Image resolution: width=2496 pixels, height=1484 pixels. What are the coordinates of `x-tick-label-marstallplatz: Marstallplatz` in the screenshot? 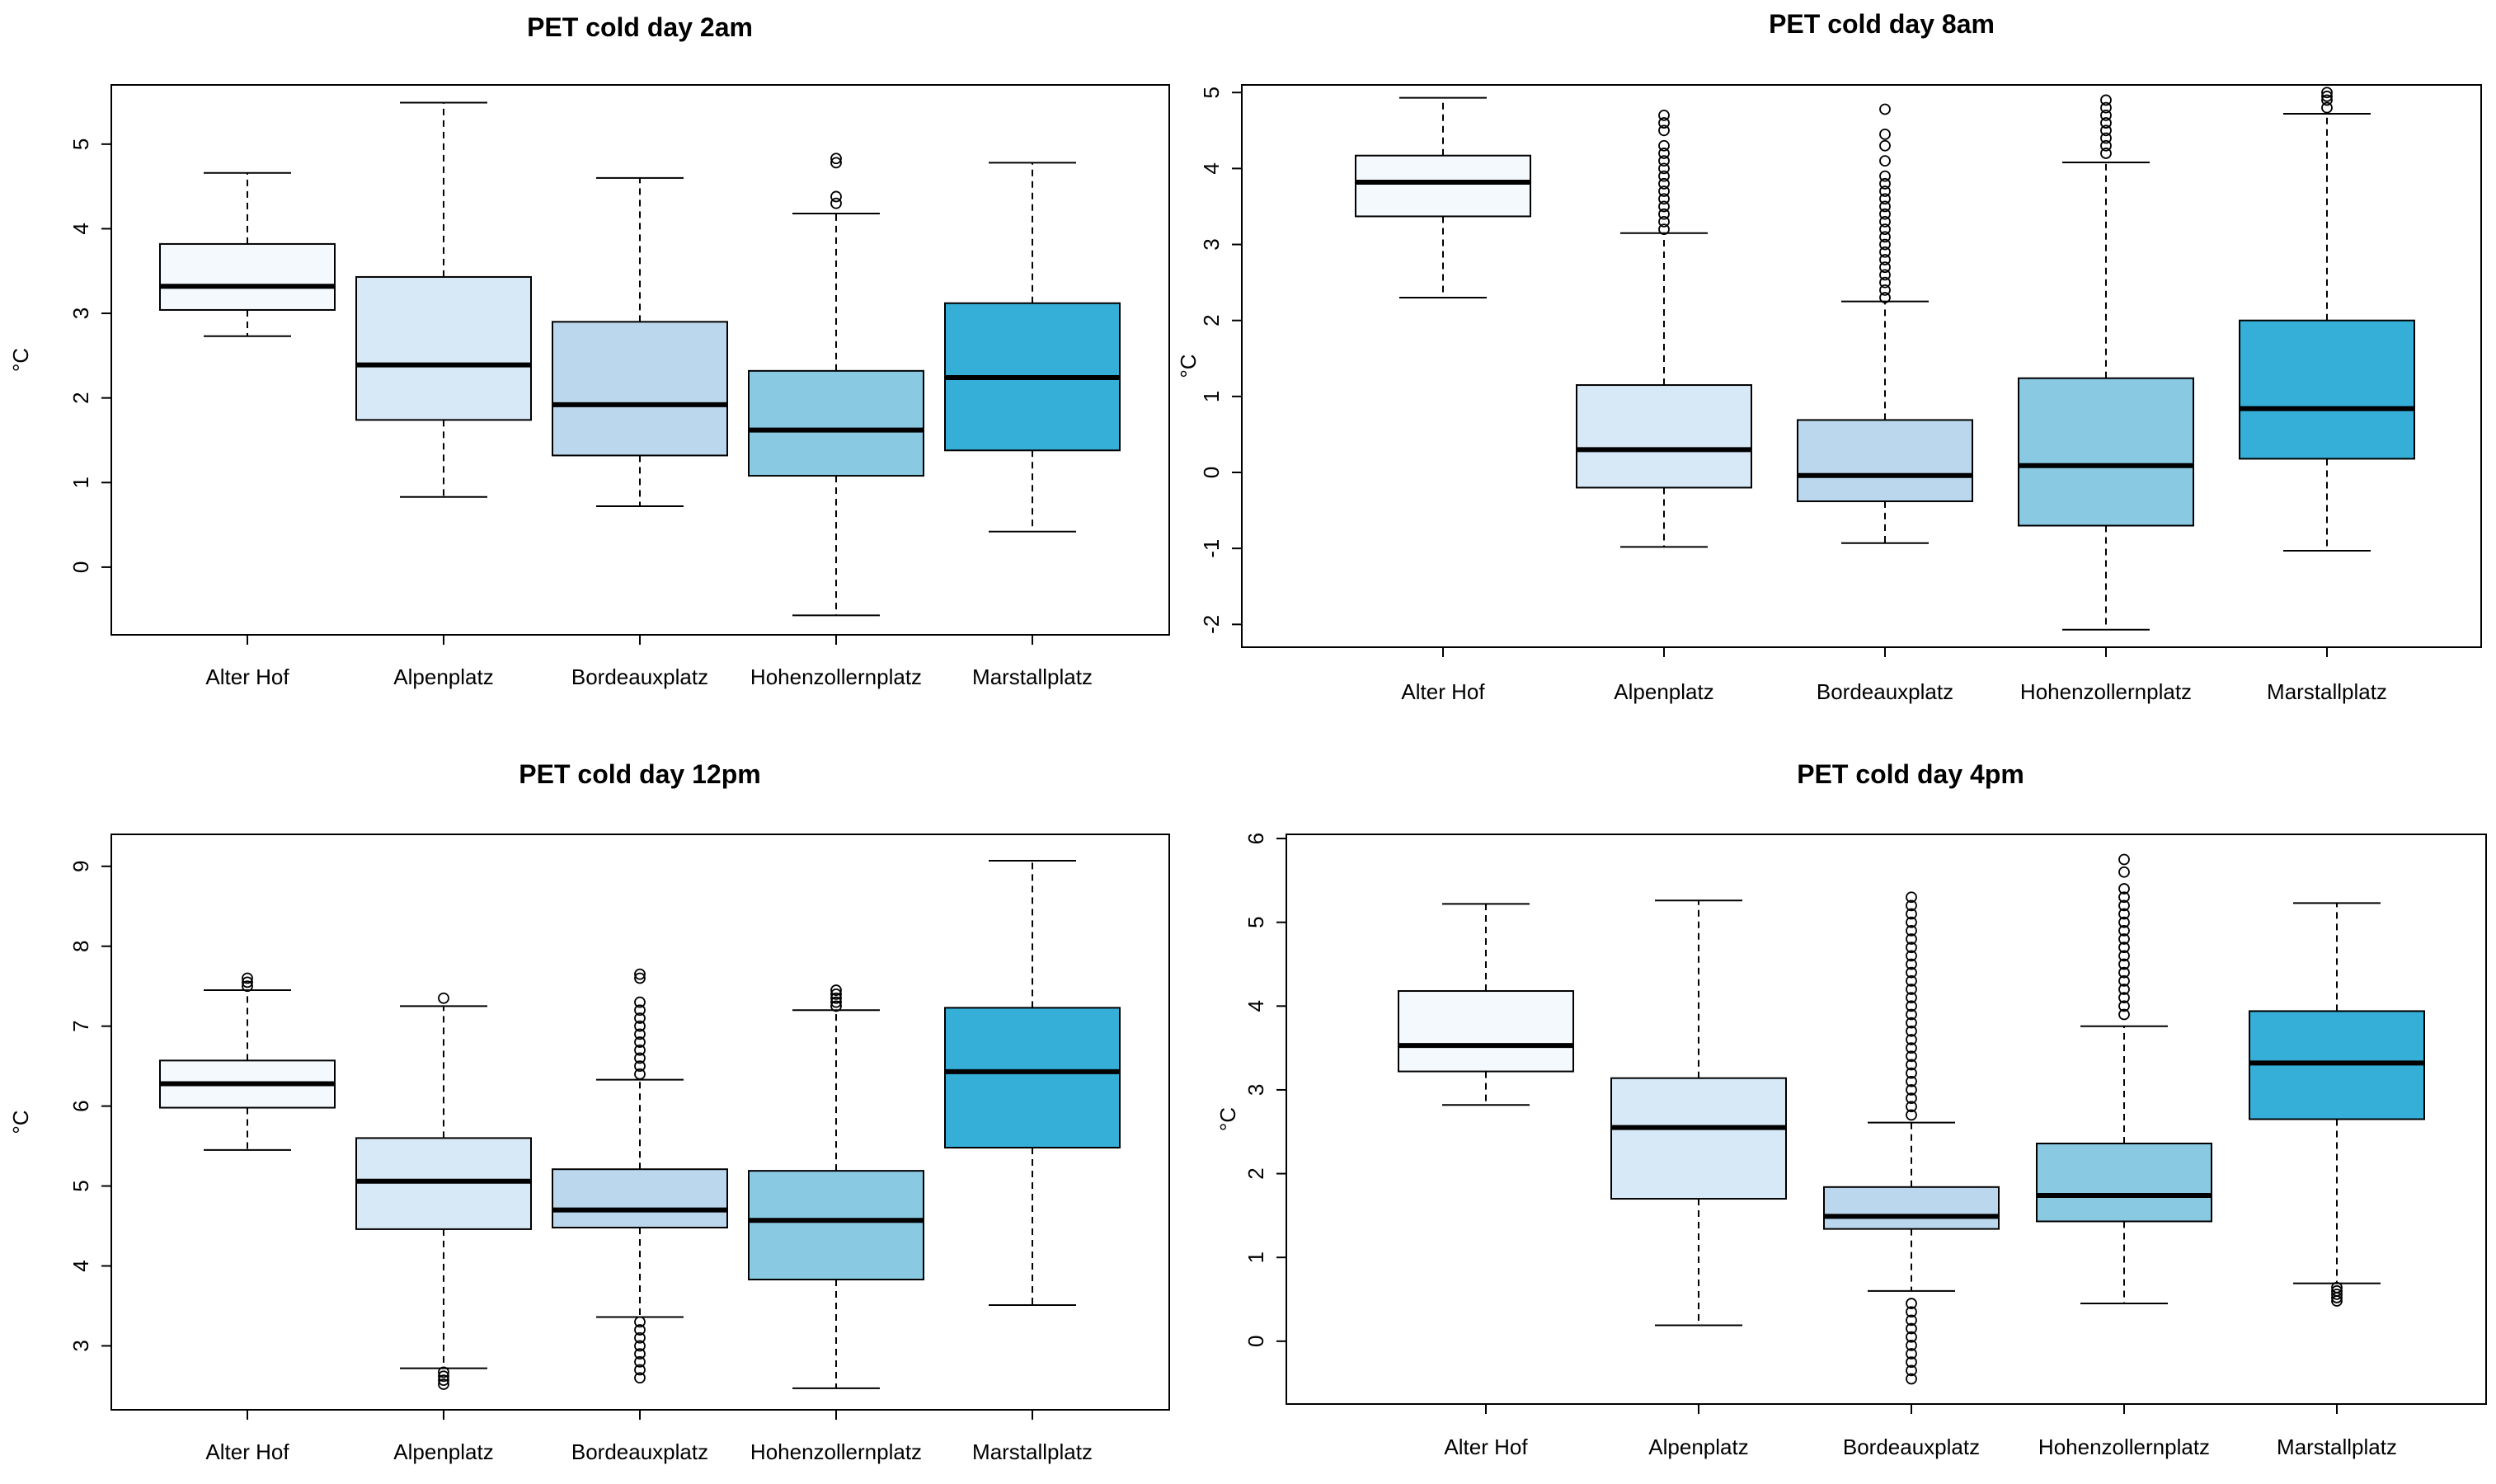 It's located at (2327, 691).